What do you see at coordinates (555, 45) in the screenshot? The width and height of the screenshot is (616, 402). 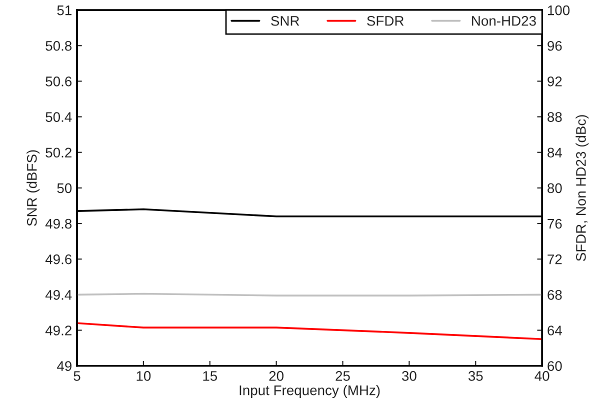 I see `y2-tick-label: 96` at bounding box center [555, 45].